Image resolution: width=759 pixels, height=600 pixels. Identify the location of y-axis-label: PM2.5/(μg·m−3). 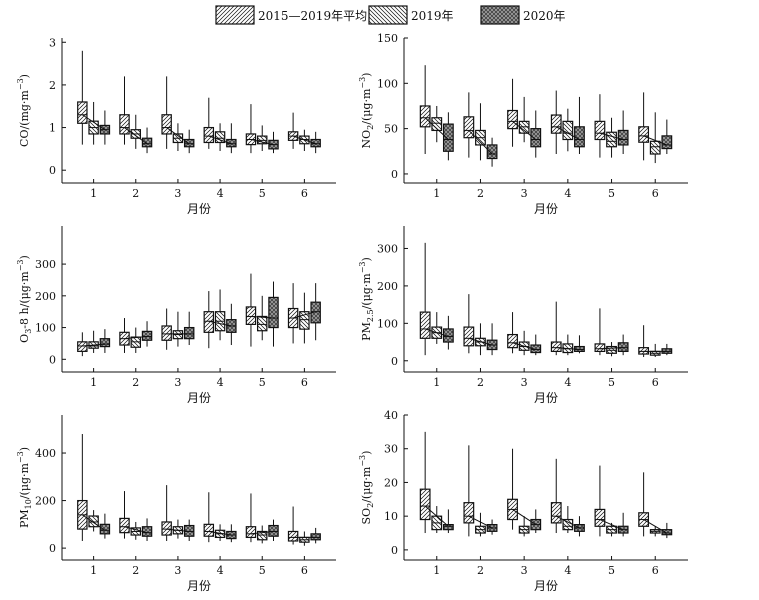
(366, 299).